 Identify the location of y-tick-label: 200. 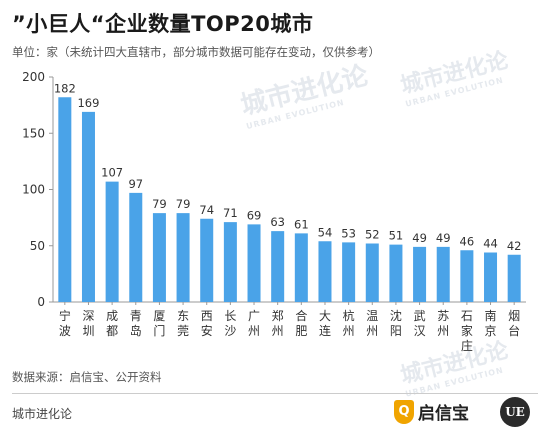
(33, 77).